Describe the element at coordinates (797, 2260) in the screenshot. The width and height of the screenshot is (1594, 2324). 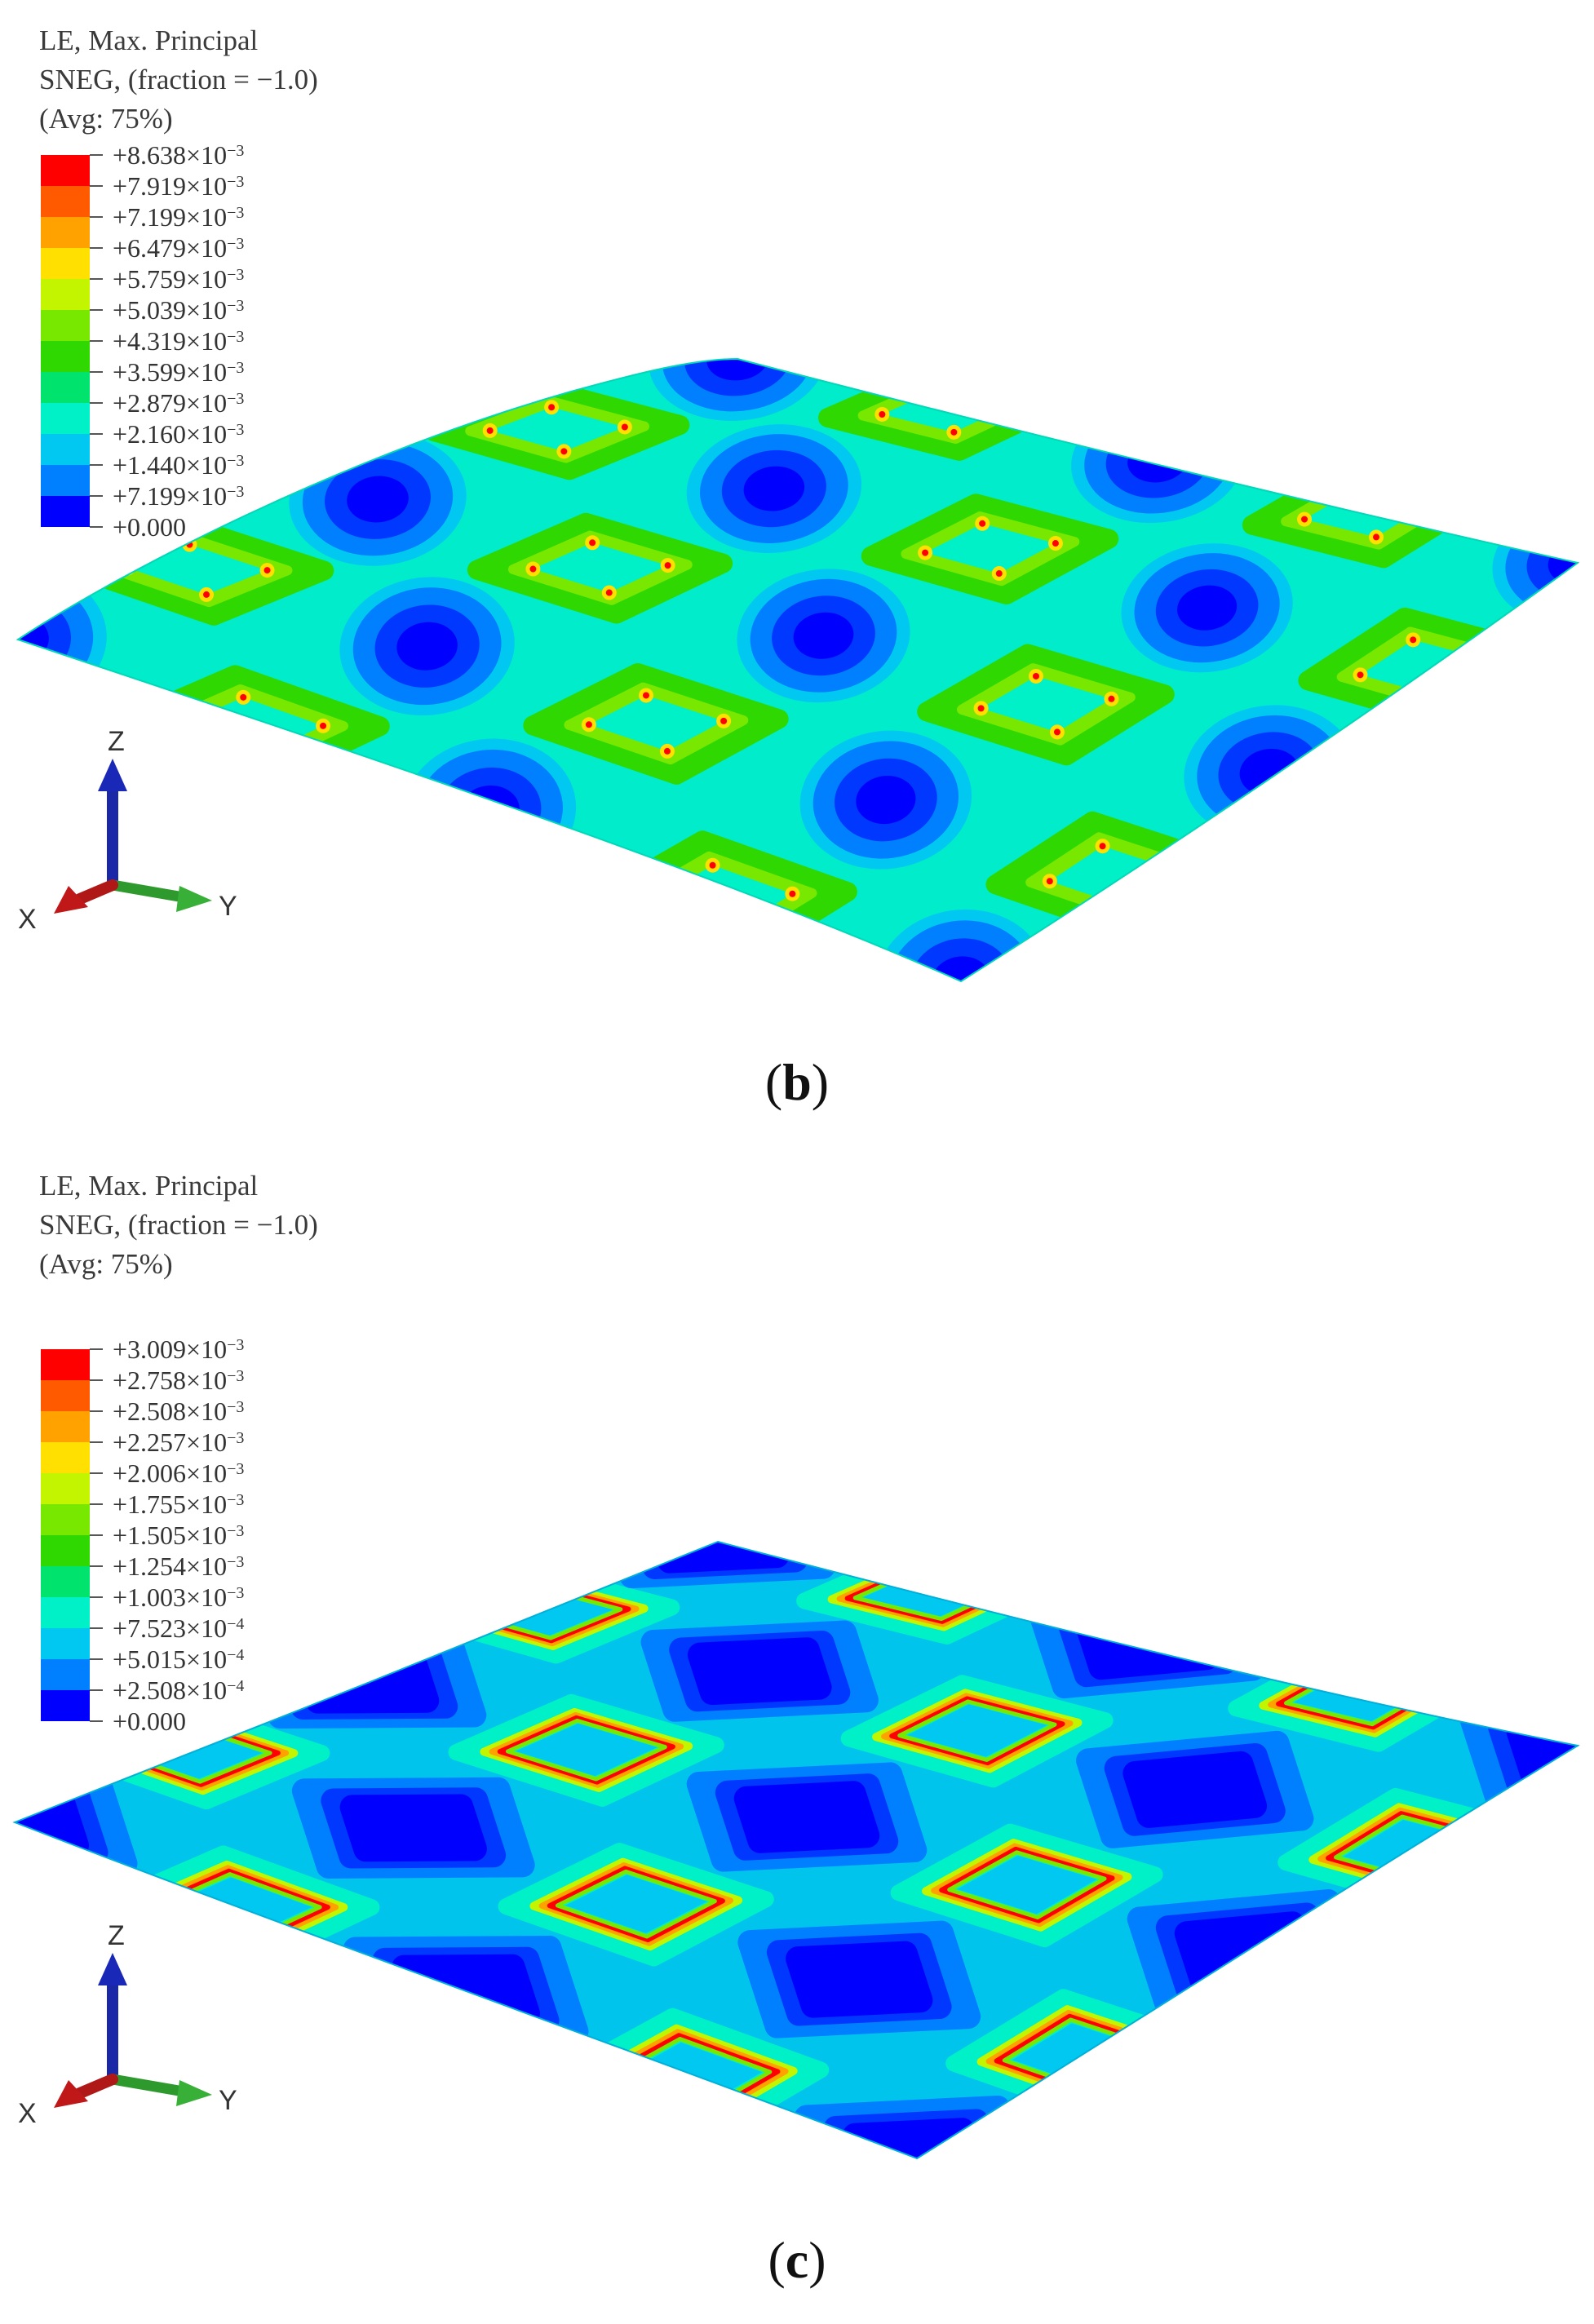
I see `caption-c: (c)` at that location.